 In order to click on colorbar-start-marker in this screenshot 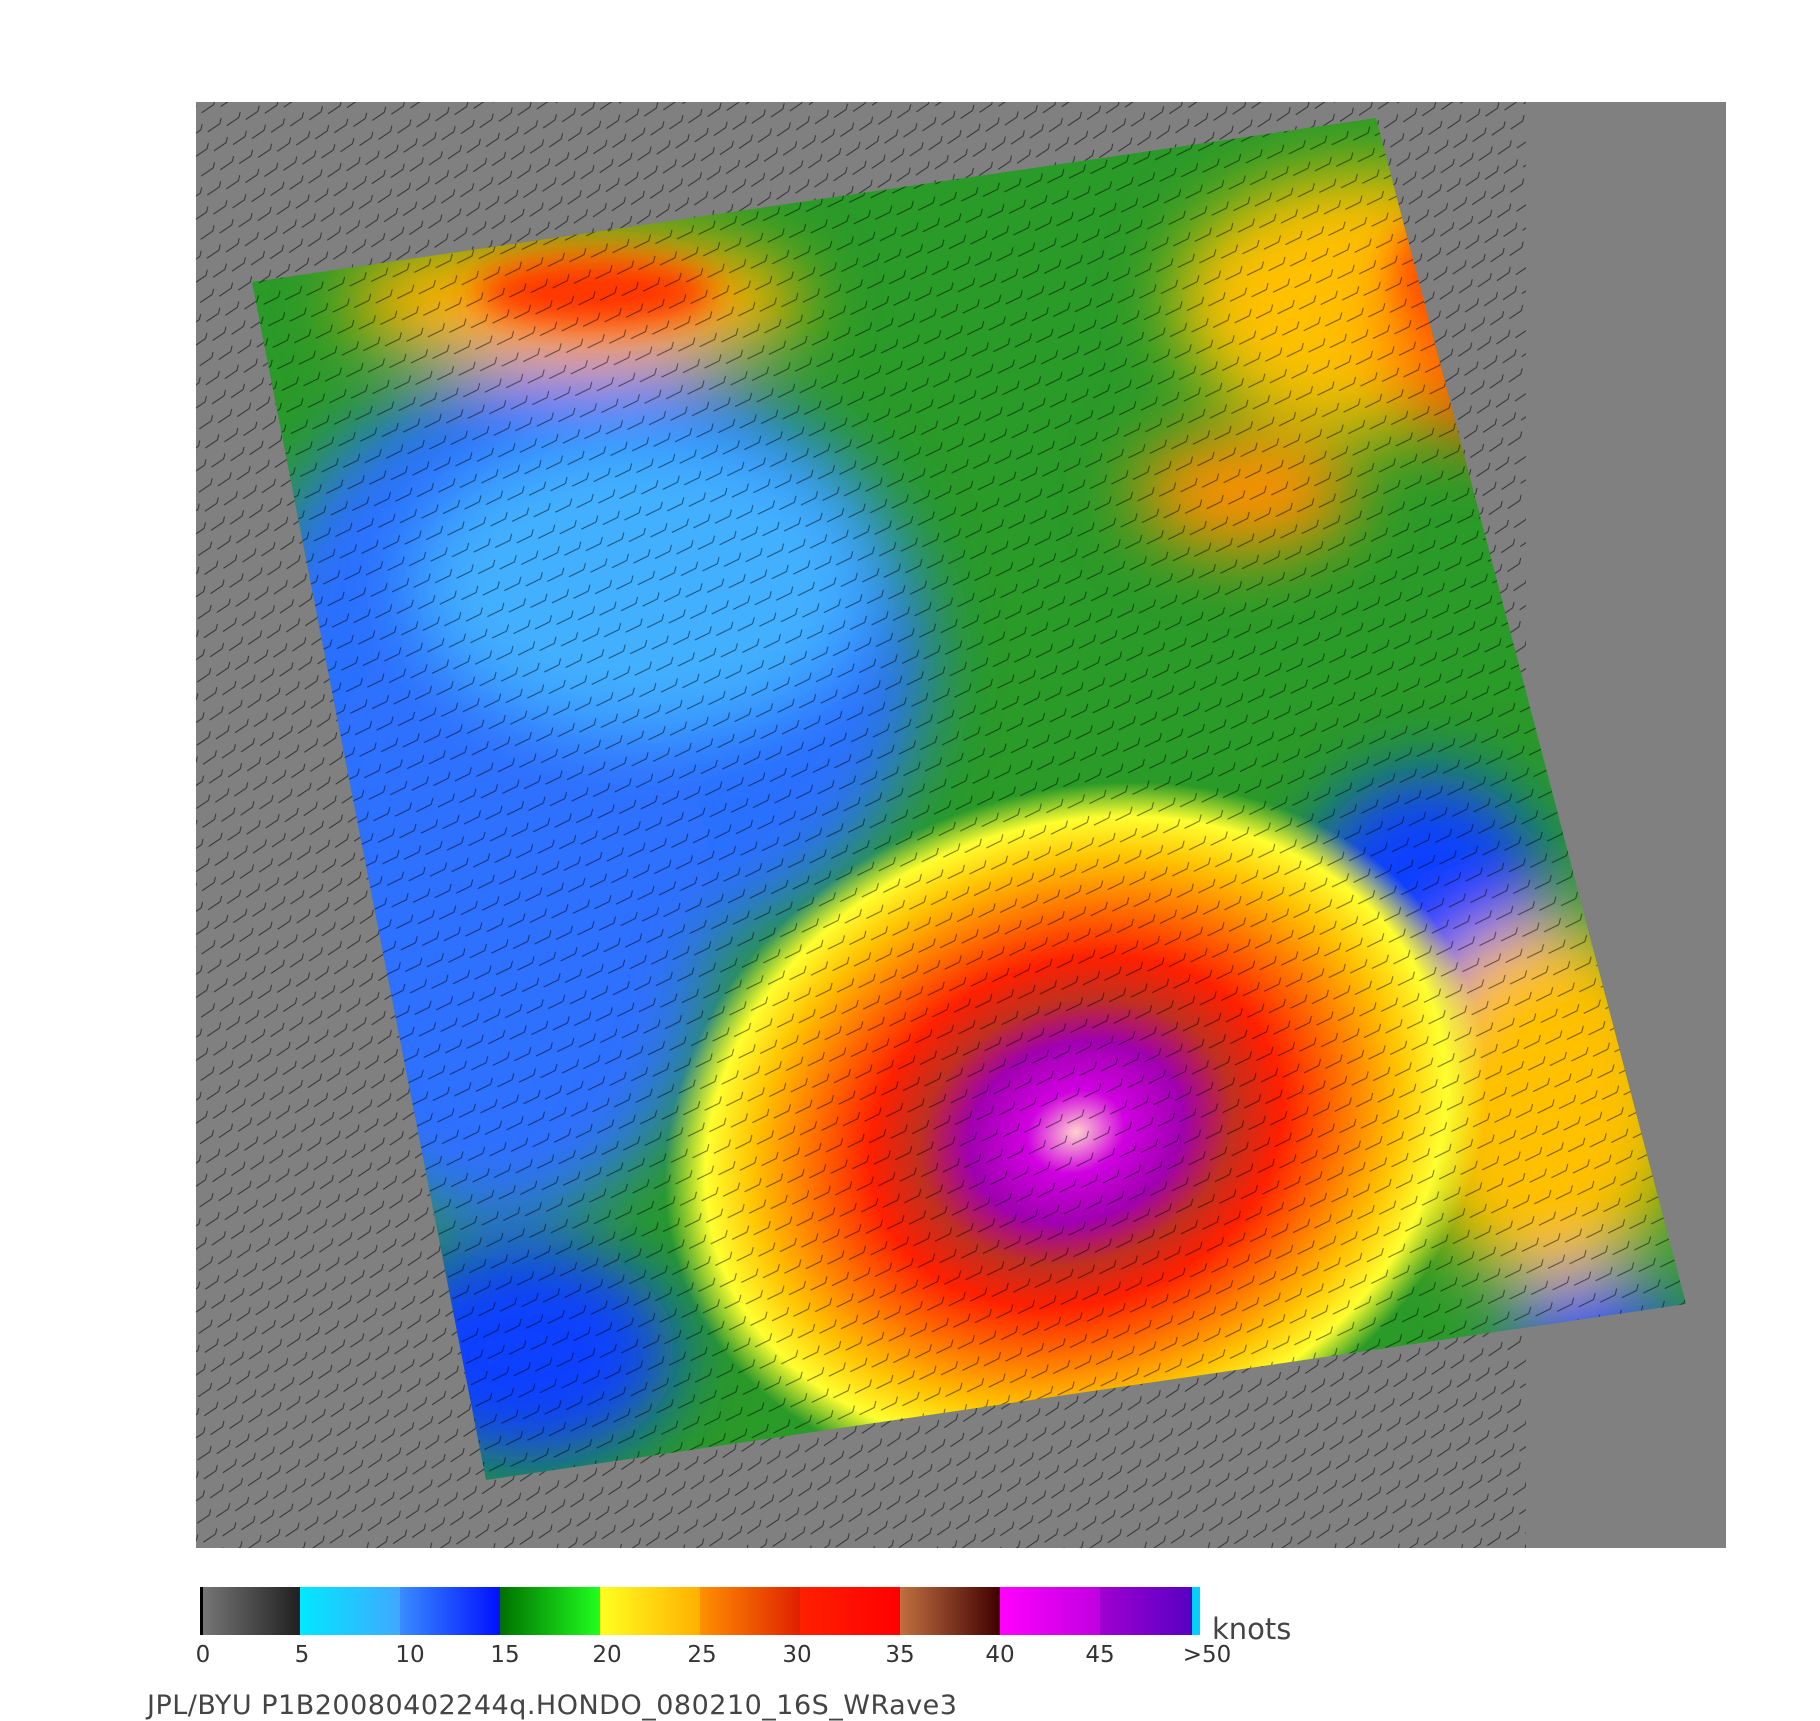, I will do `click(201, 1611)`.